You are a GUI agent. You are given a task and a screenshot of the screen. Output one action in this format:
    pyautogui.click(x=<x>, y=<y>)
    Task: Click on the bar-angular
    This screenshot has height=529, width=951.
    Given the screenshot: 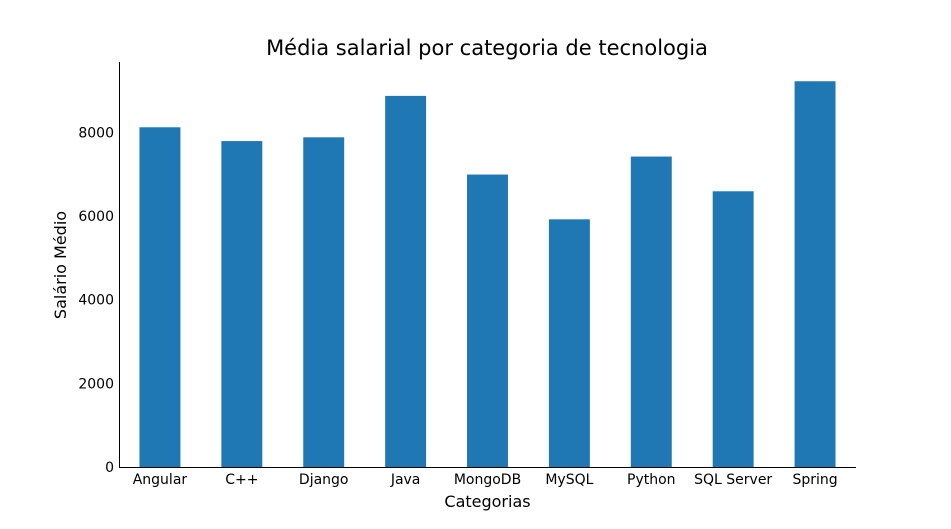 What is the action you would take?
    pyautogui.click(x=160, y=297)
    